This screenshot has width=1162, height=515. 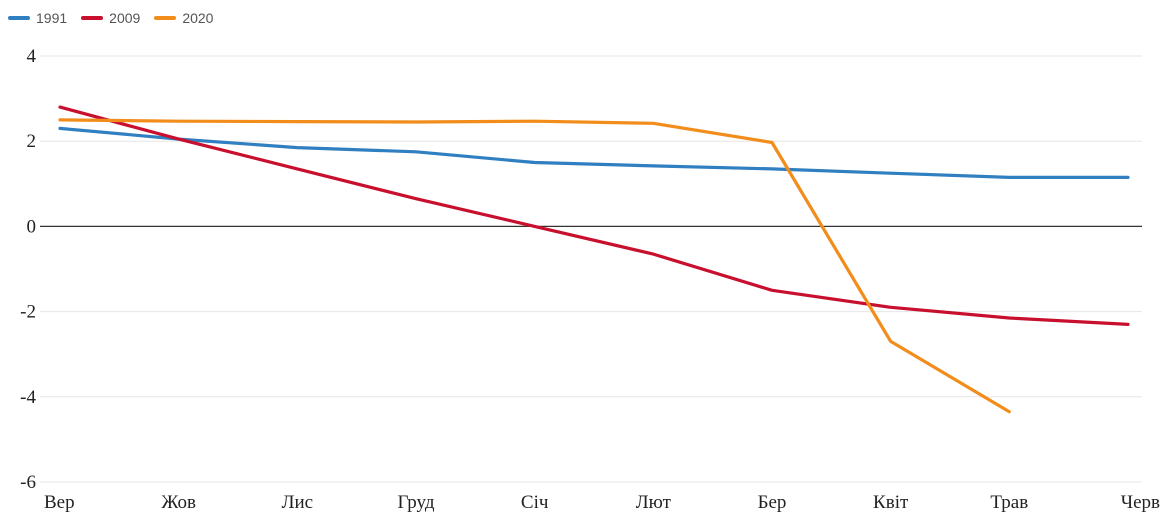 I want to click on legend-swatch-2020, so click(x=165, y=18).